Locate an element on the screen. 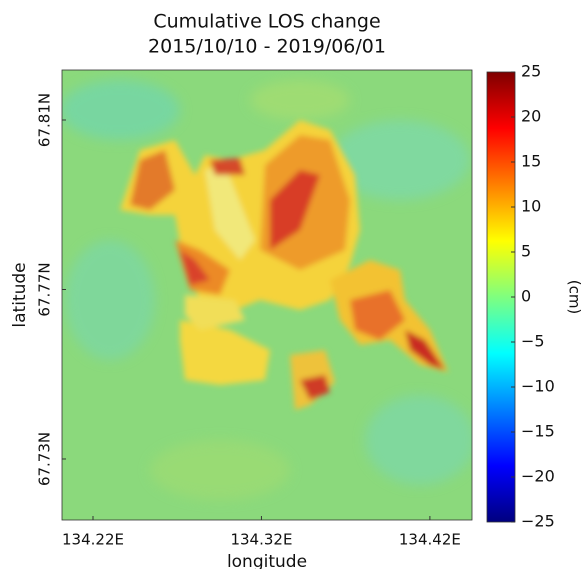 Image resolution: width=587 pixels, height=569 pixels. colorbar-tick-label: −20 is located at coordinates (538, 476).